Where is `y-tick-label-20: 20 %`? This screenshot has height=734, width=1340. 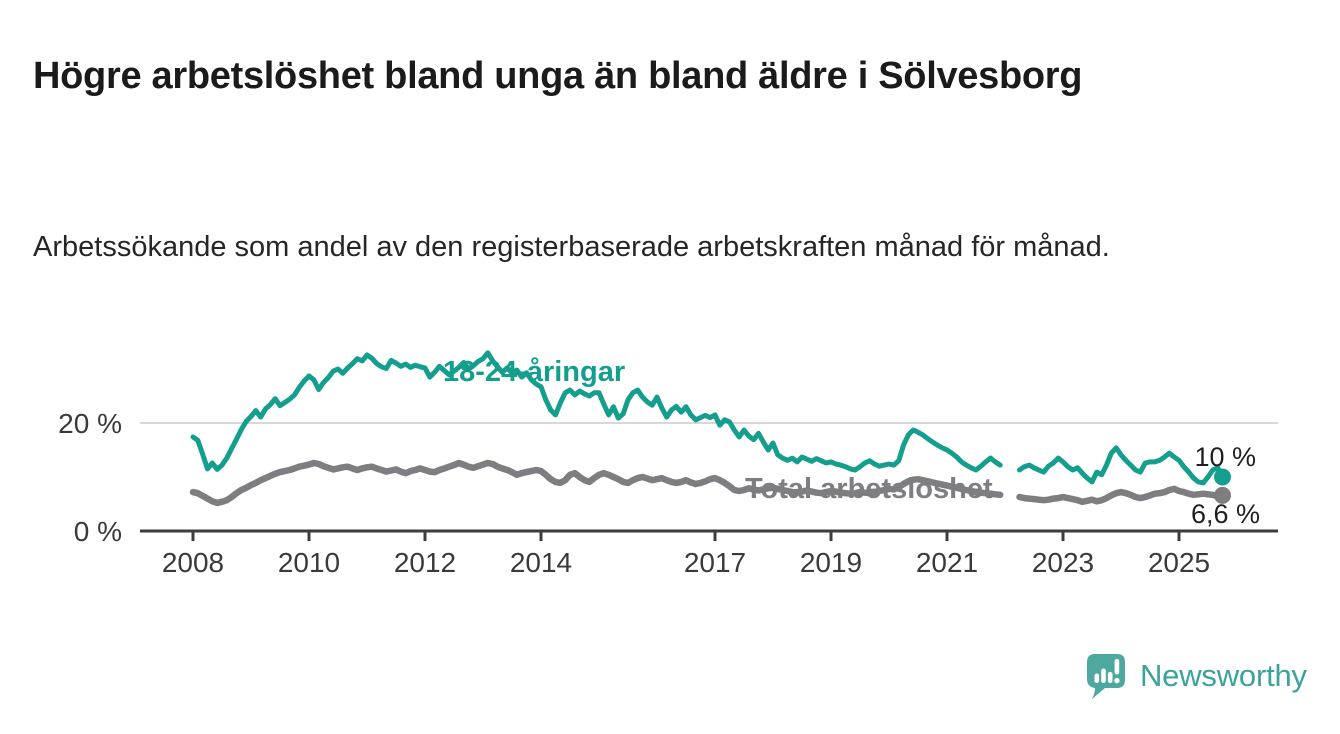 y-tick-label-20: 20 % is located at coordinates (90, 423).